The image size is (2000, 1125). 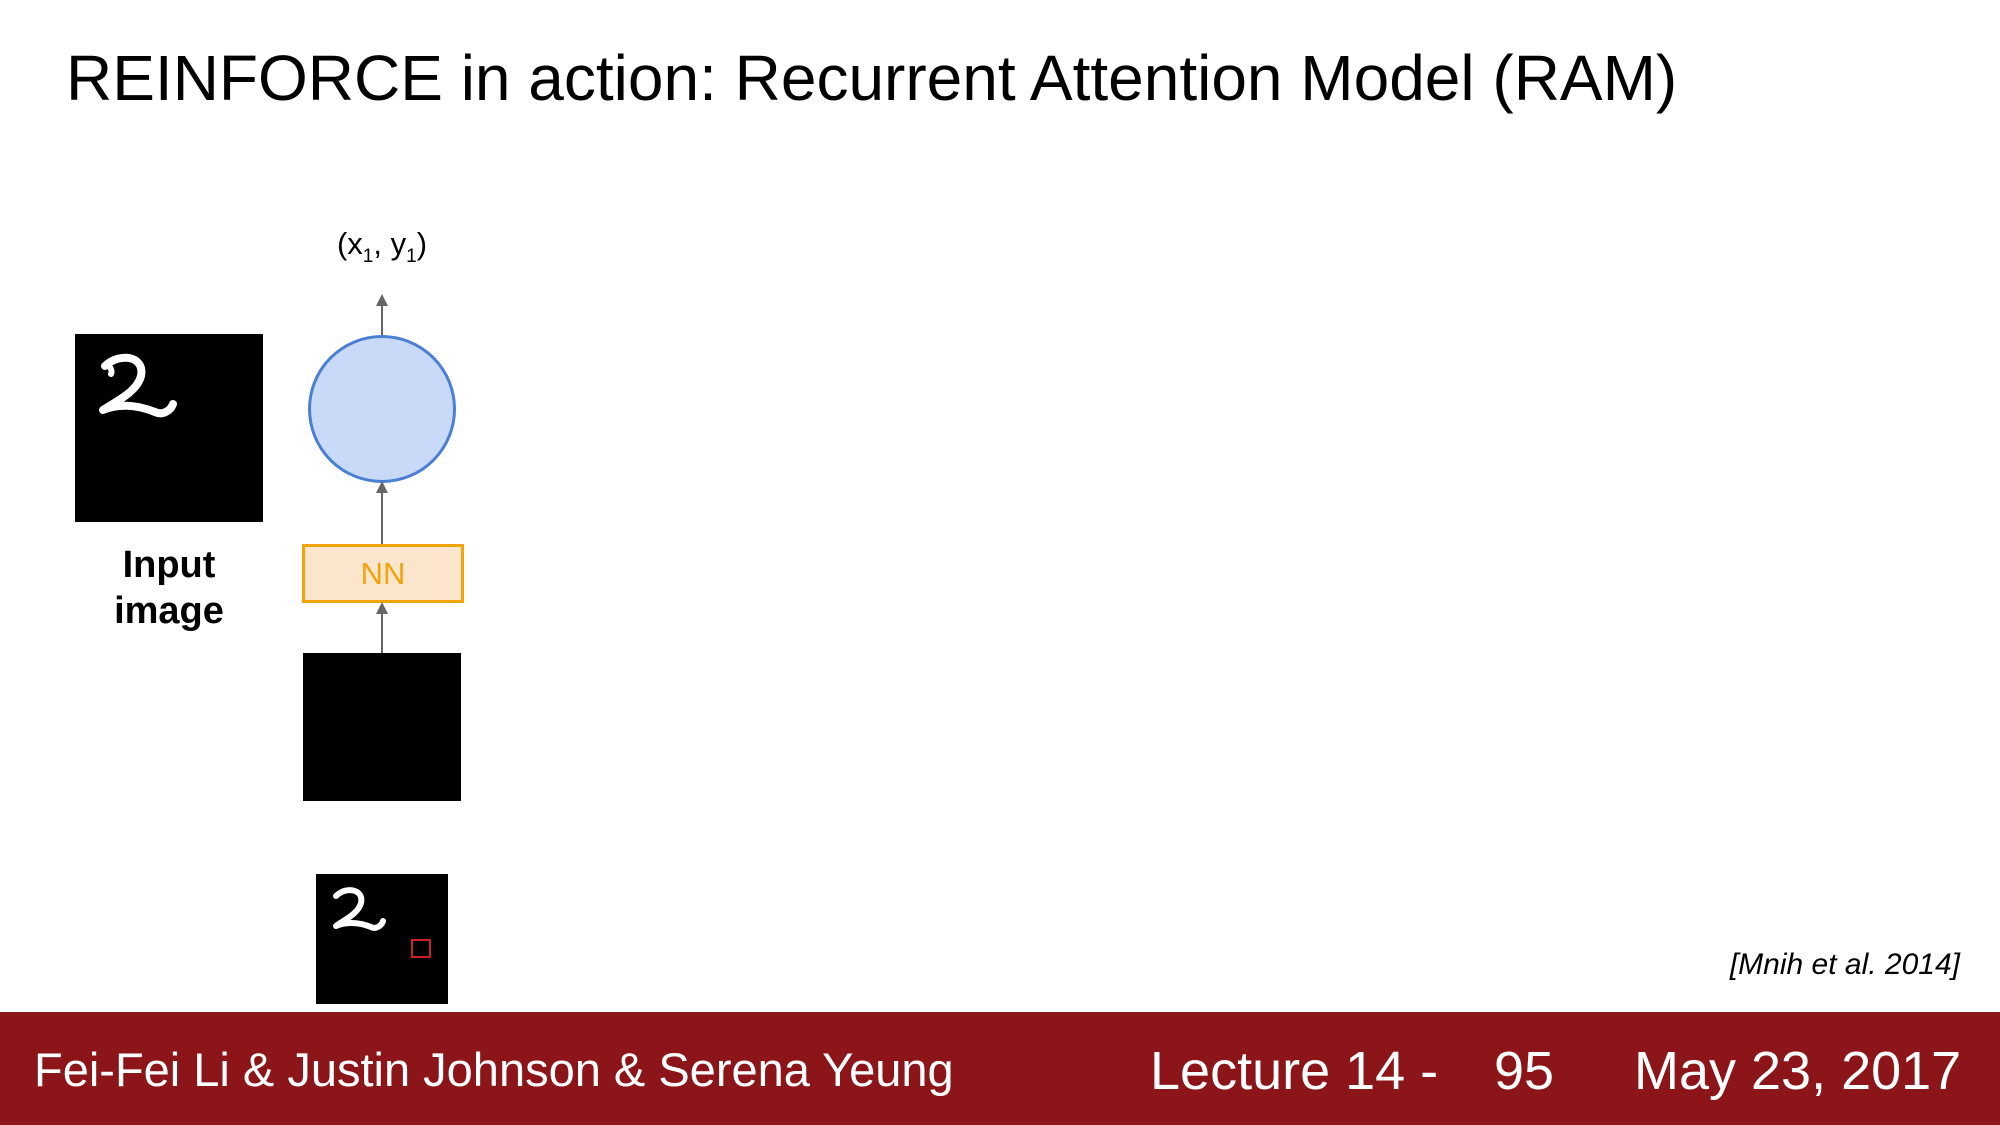 I want to click on citation: [Mnih et al. 2014], so click(x=1844, y=964).